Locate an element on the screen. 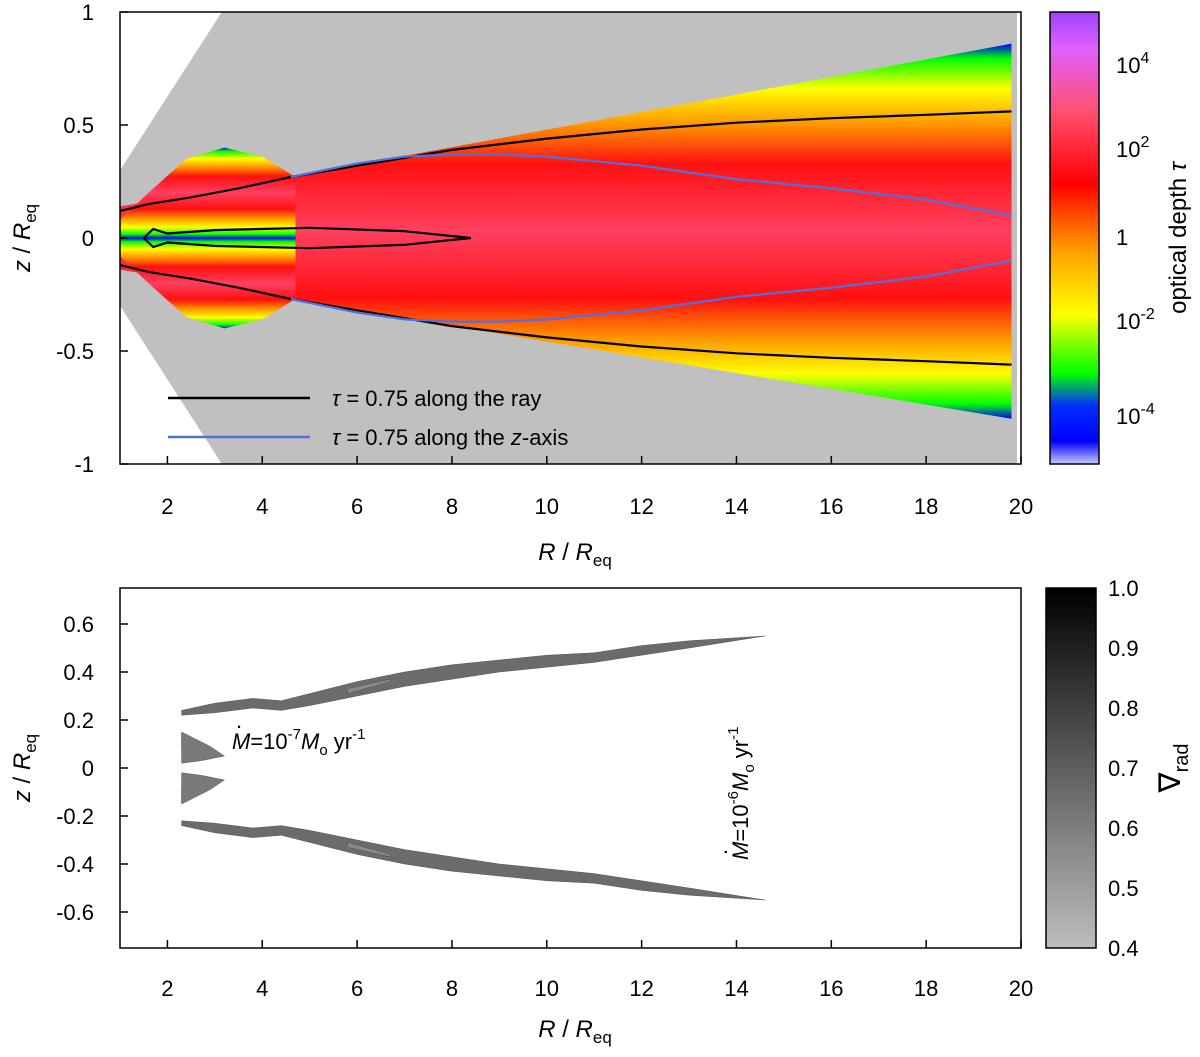 The width and height of the screenshot is (1200, 1057). cbar-tick-1: 1 is located at coordinates (1122, 237).